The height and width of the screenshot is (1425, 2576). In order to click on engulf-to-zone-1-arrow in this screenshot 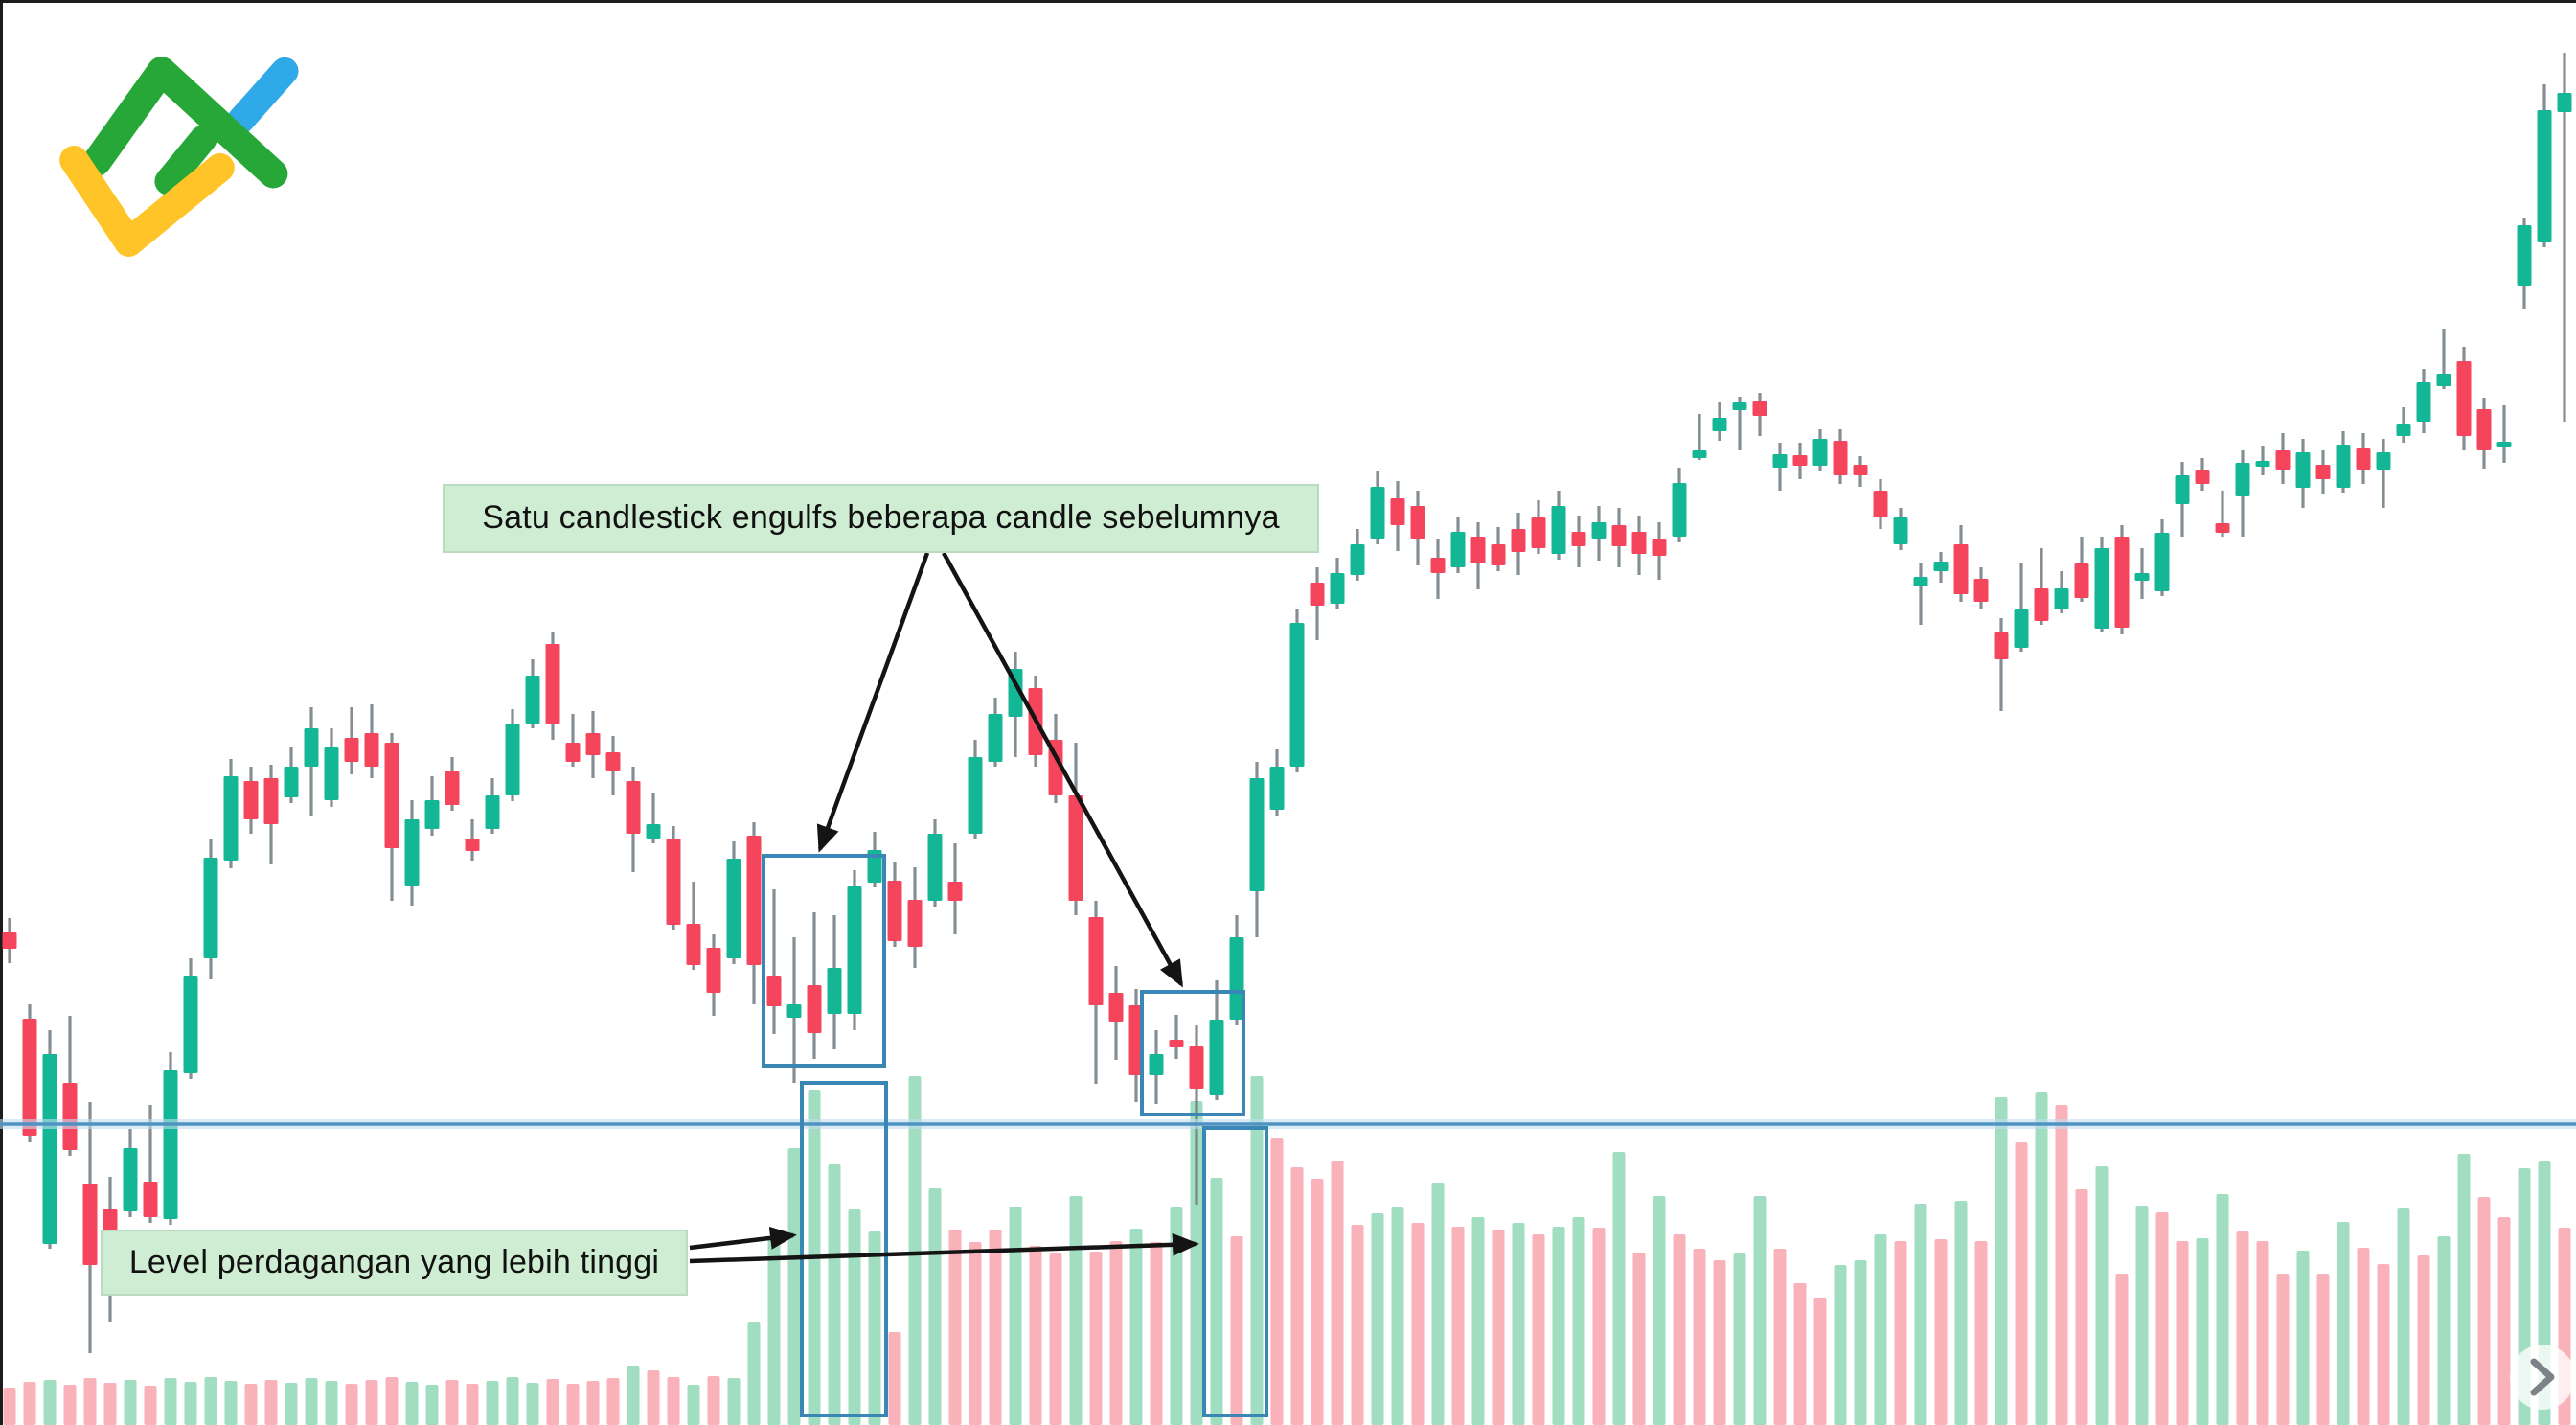, I will do `click(873, 702)`.